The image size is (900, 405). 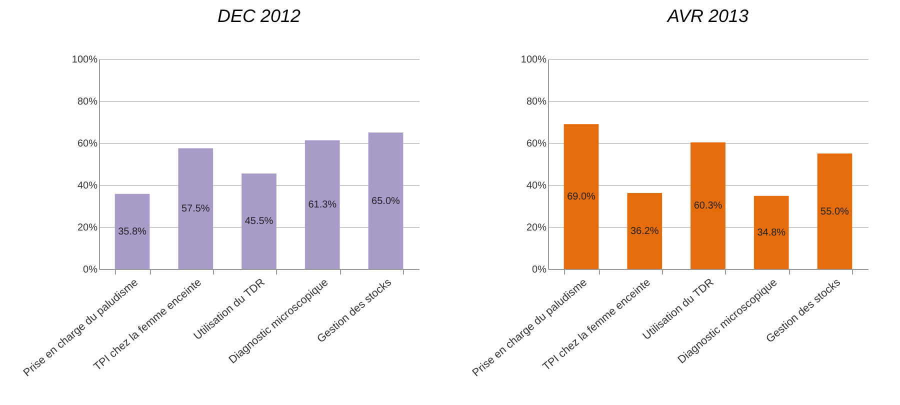 I want to click on data-label: 60.3%, so click(x=708, y=206).